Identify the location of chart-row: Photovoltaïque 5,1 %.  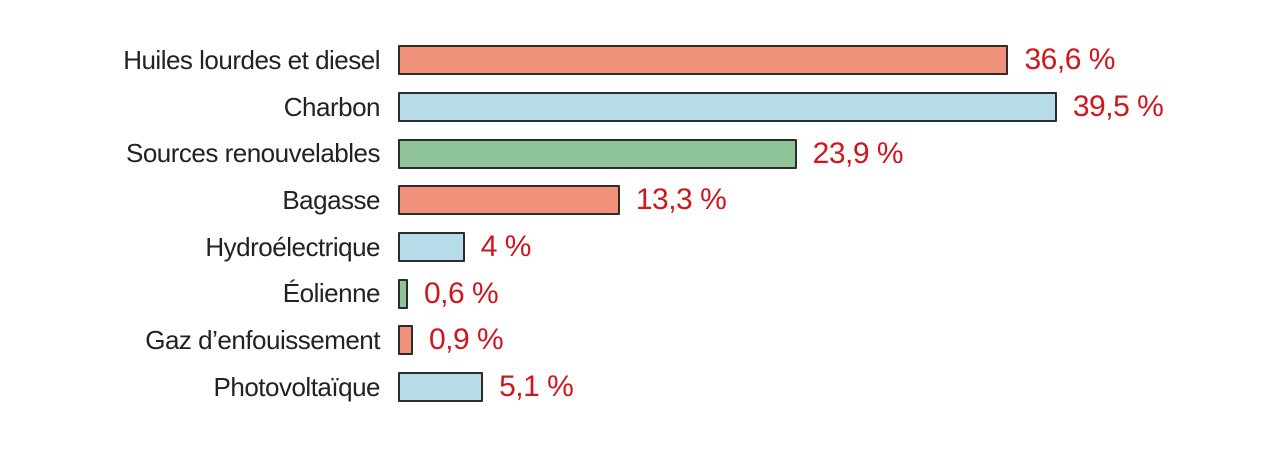
(640, 387).